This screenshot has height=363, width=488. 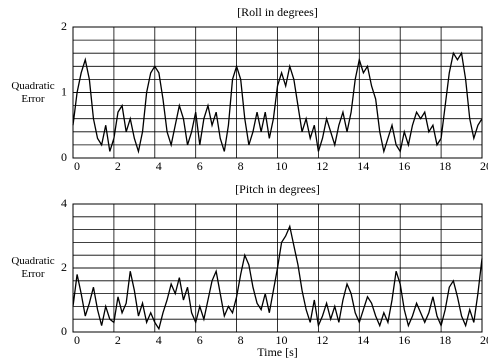 I want to click on chart-title: [Pitch in degrees], so click(x=277, y=189).